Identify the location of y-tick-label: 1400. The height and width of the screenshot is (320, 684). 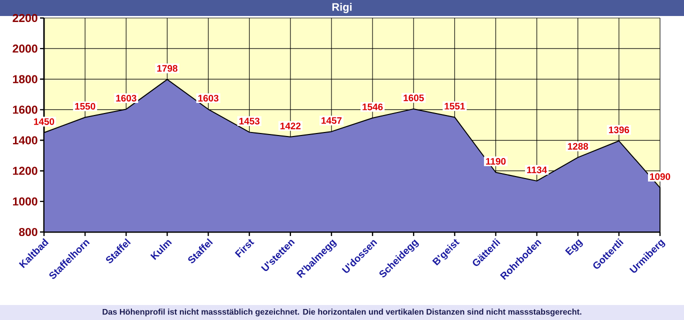
(25, 140).